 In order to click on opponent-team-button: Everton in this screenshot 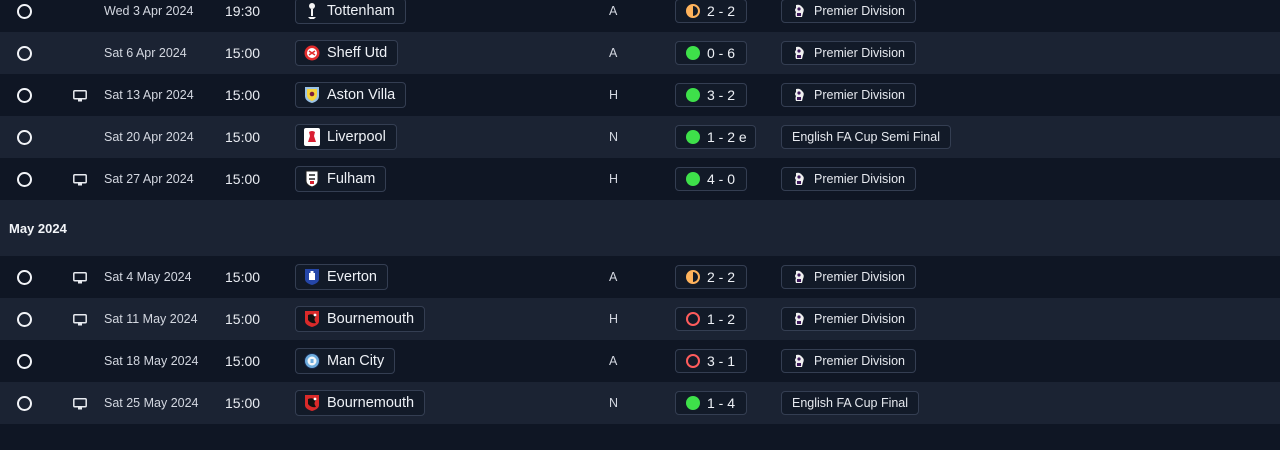, I will do `click(341, 277)`.